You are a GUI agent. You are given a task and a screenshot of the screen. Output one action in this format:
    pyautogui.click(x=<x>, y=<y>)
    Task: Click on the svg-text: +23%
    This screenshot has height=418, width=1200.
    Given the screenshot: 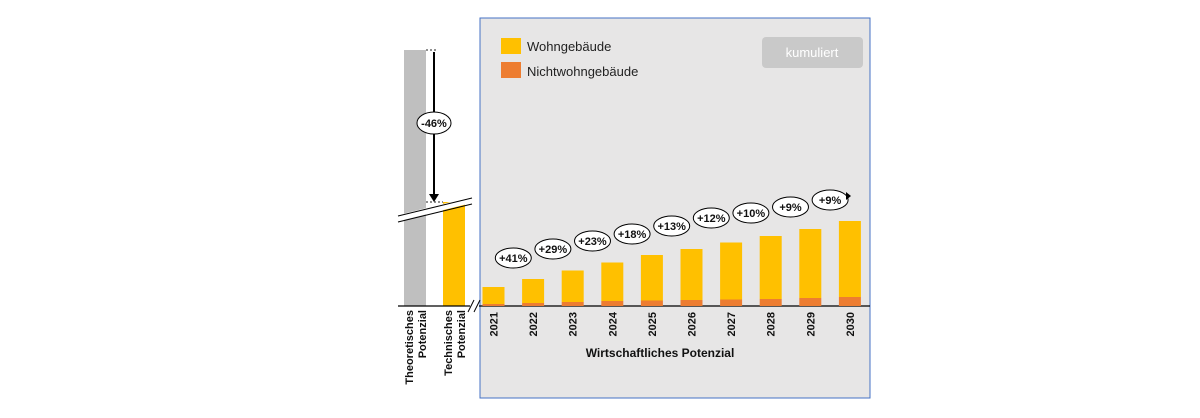 What is the action you would take?
    pyautogui.click(x=592, y=242)
    